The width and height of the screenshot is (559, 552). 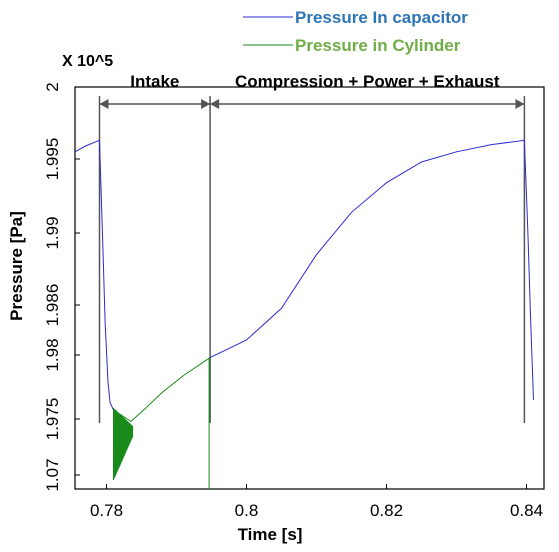 What do you see at coordinates (52, 419) in the screenshot?
I see `y-tick-label: 1.975` at bounding box center [52, 419].